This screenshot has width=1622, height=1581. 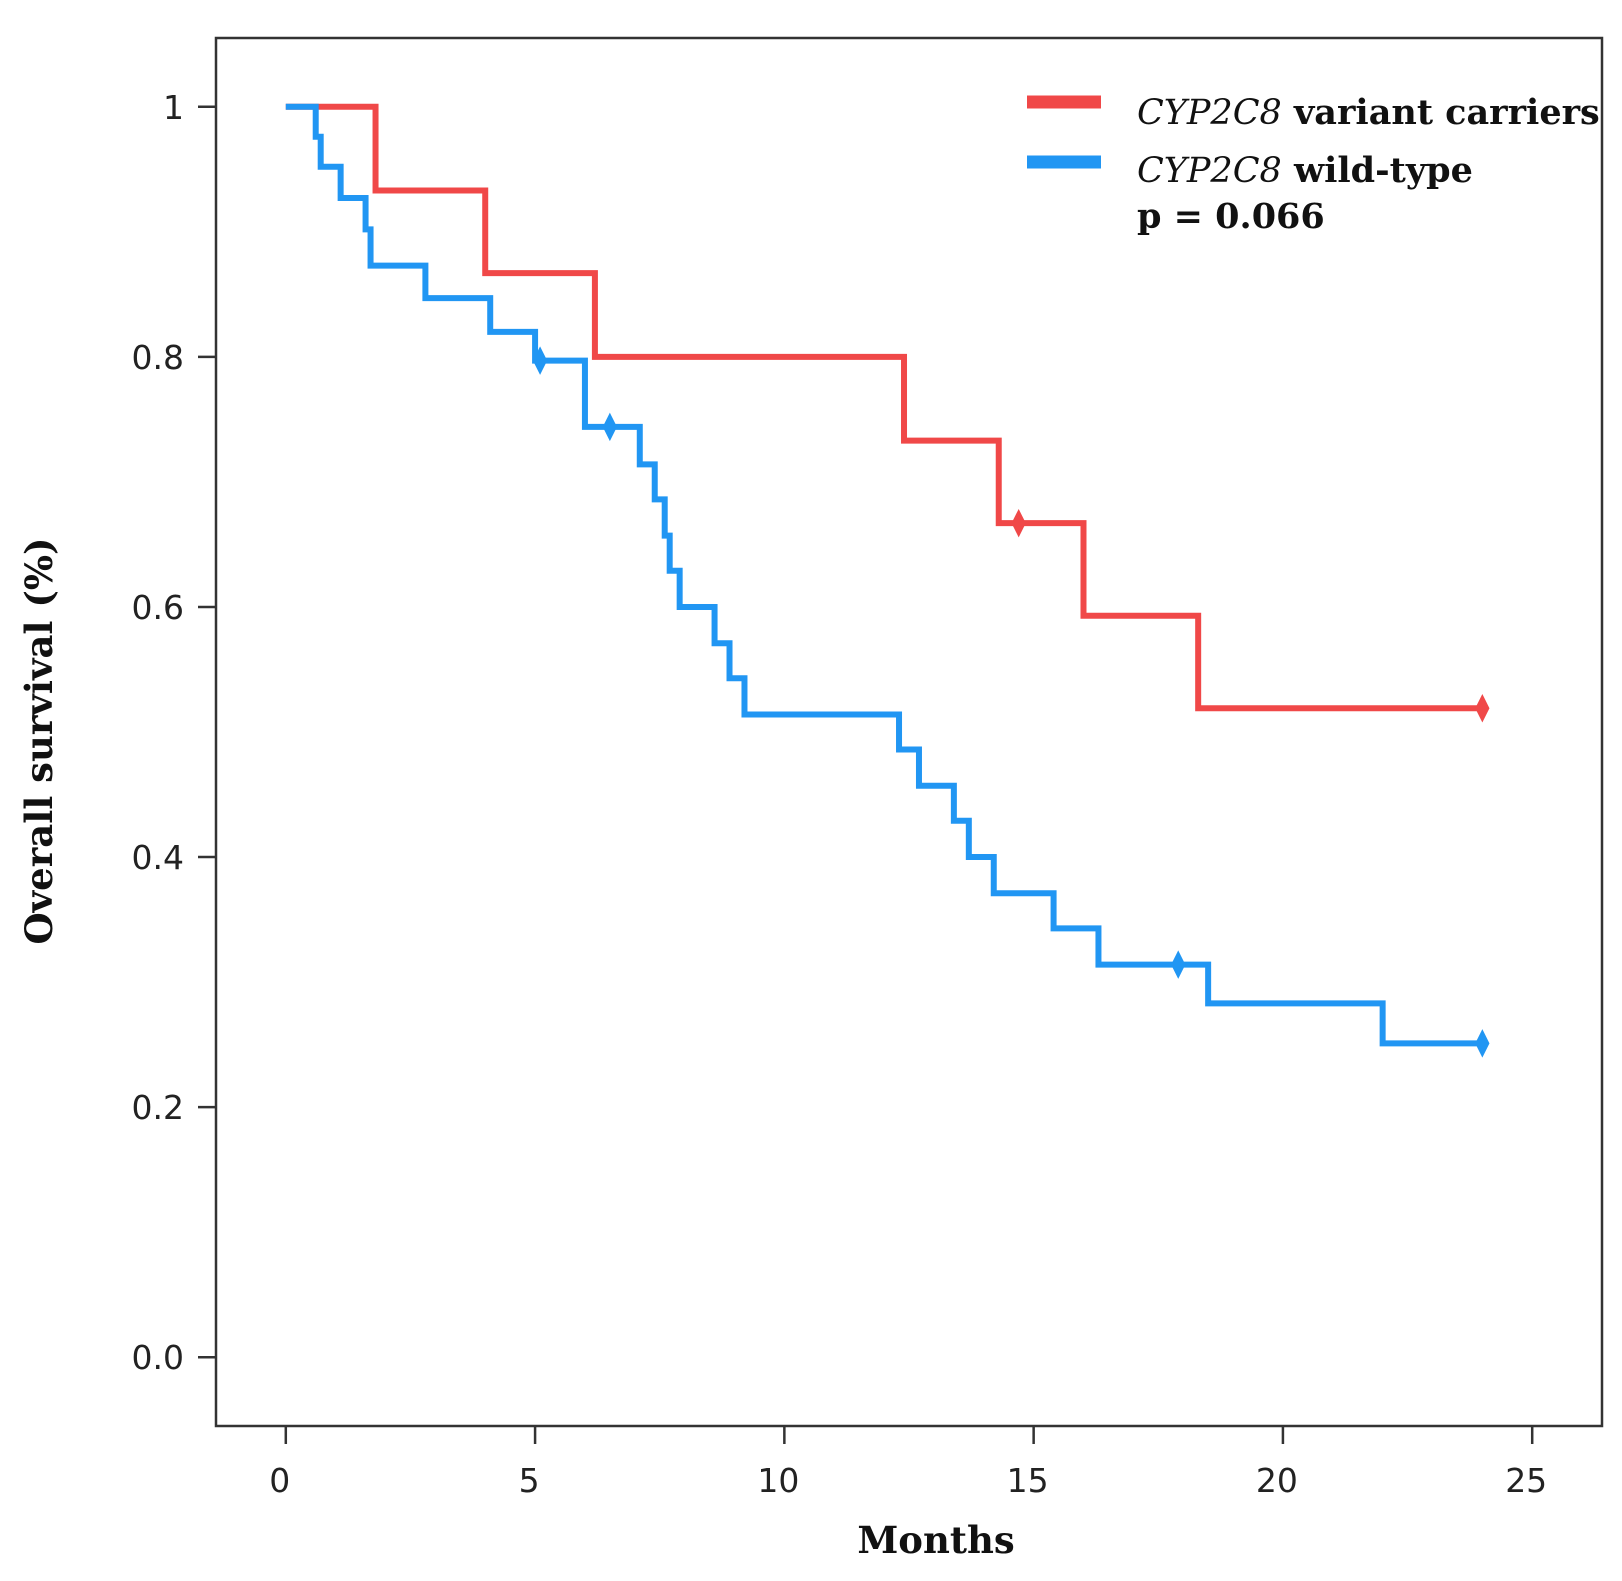 What do you see at coordinates (173, 107) in the screenshot?
I see `y-tick-label: 1` at bounding box center [173, 107].